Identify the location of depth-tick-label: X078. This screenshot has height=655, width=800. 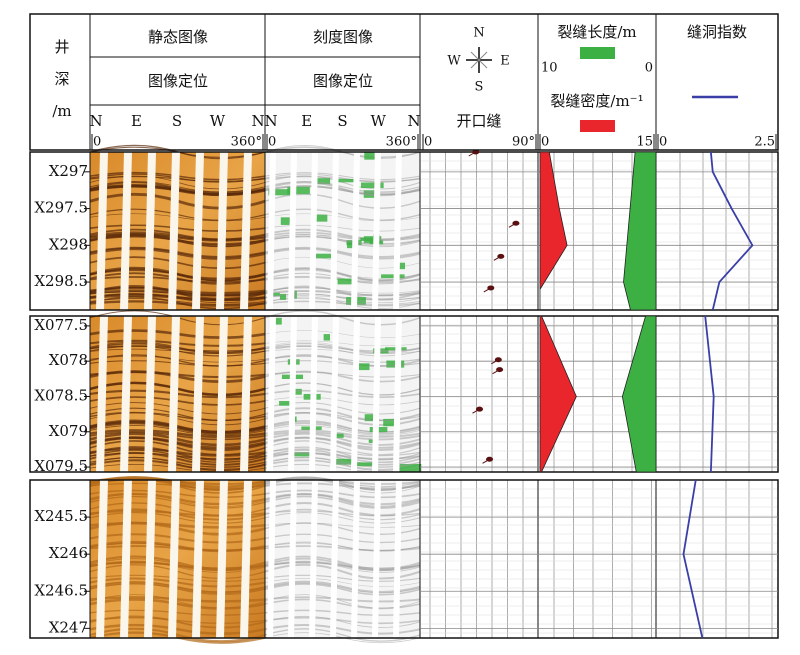
(68, 360).